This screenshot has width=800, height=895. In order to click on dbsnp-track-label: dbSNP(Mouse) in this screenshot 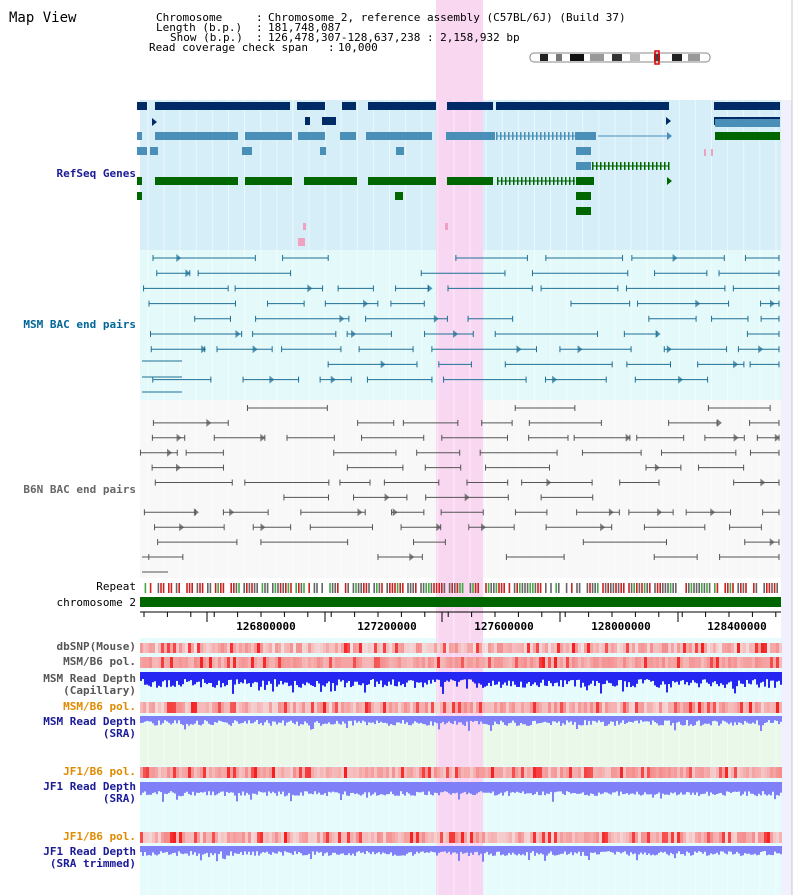, I will do `click(96, 646)`.